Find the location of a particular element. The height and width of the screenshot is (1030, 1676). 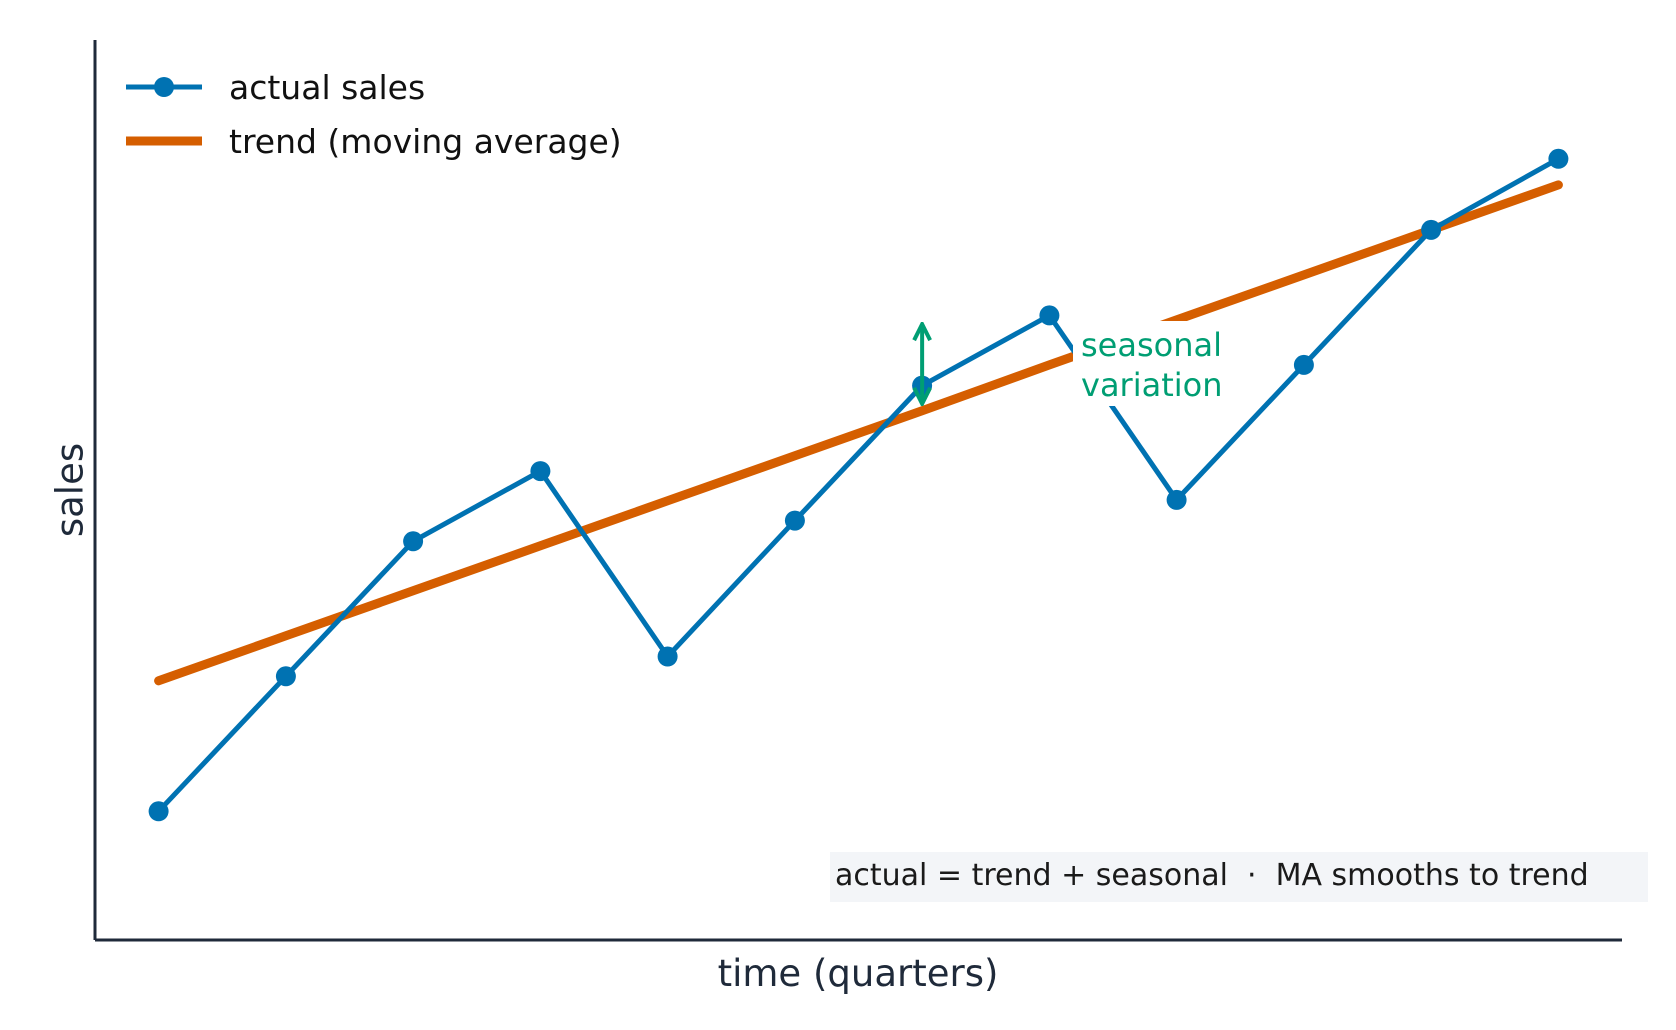

x-axis-label: time (quarters) is located at coordinates (858, 973).